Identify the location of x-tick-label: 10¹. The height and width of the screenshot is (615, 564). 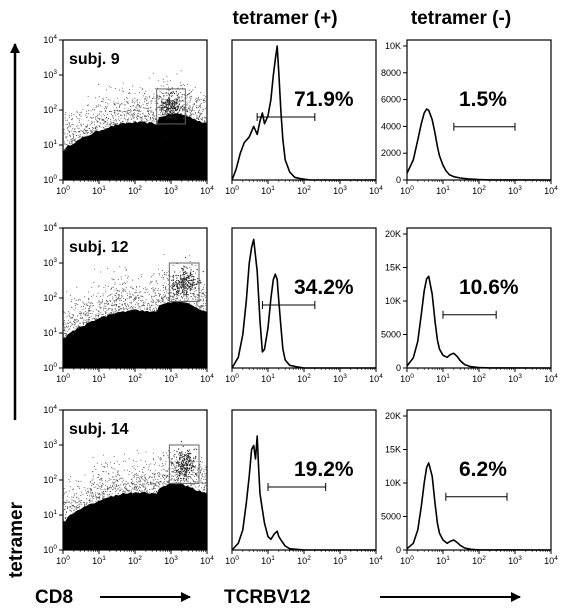
(268, 378).